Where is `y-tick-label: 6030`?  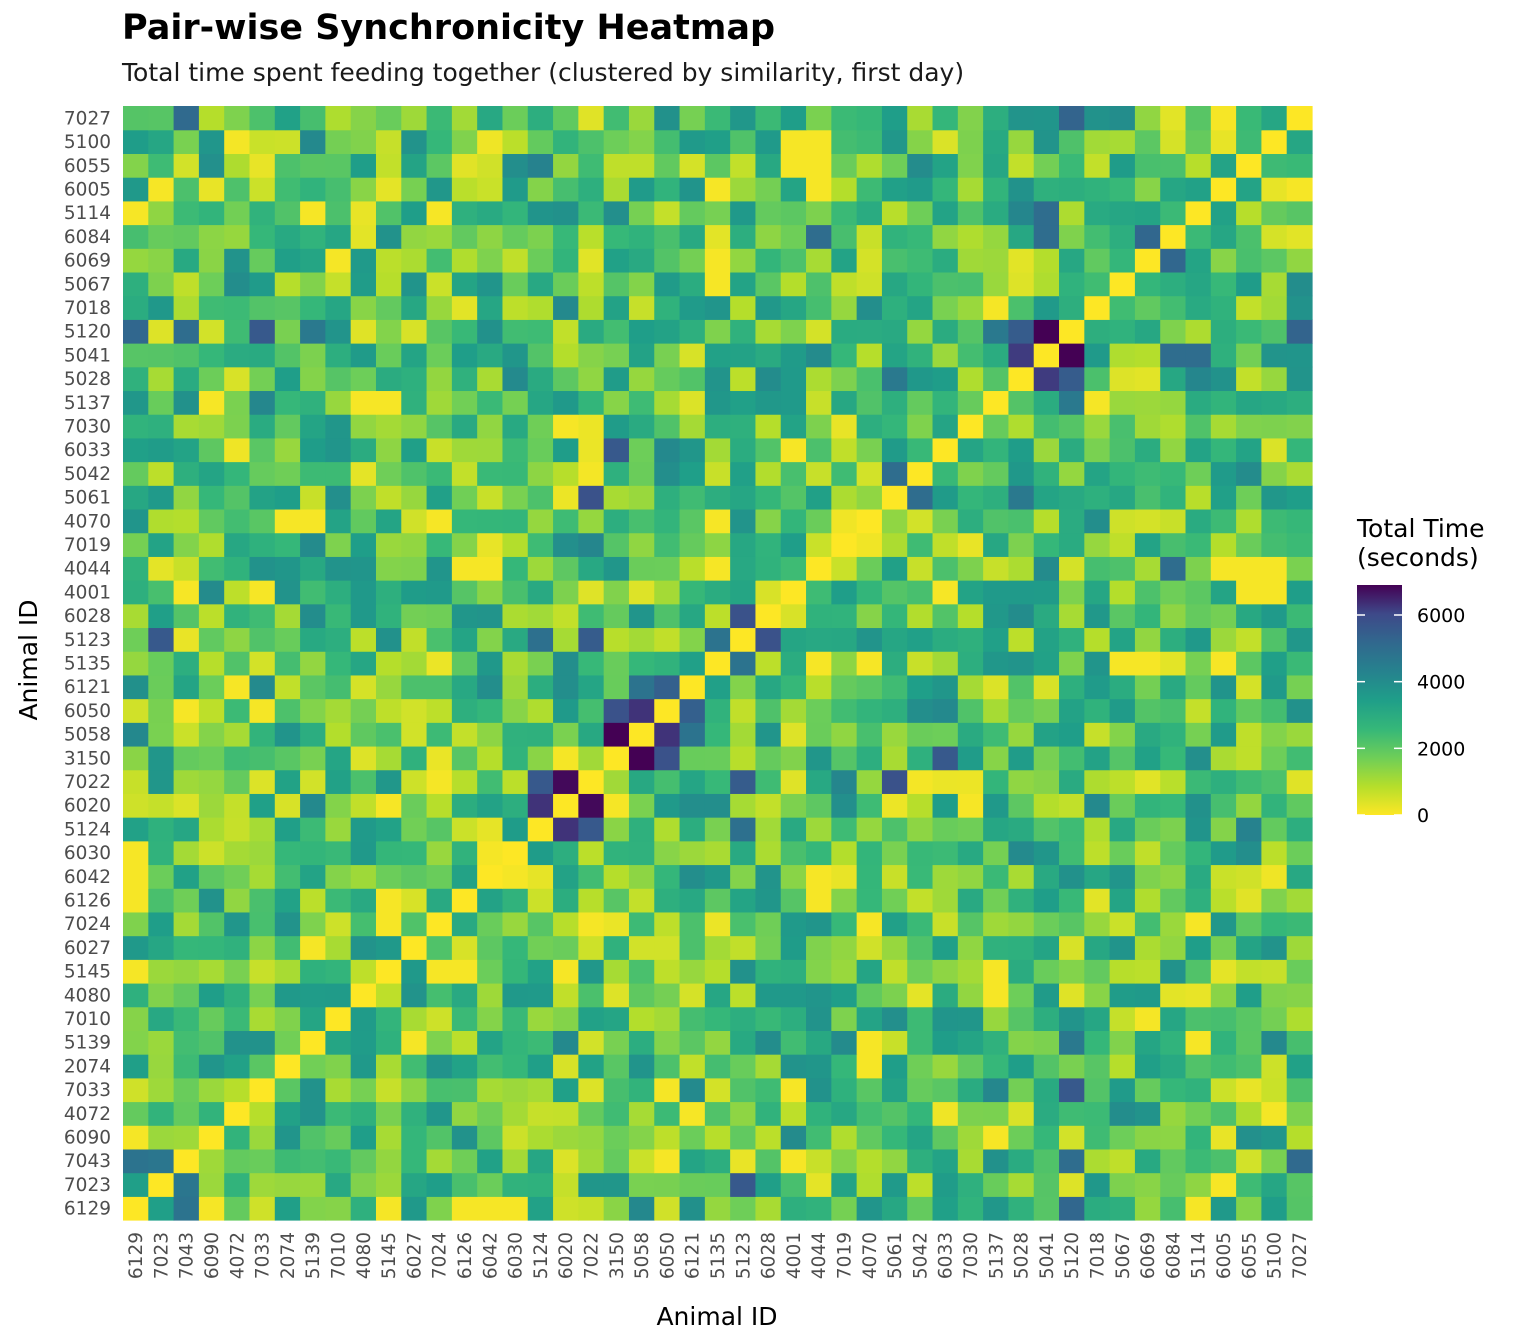 y-tick-label: 6030 is located at coordinates (87, 853).